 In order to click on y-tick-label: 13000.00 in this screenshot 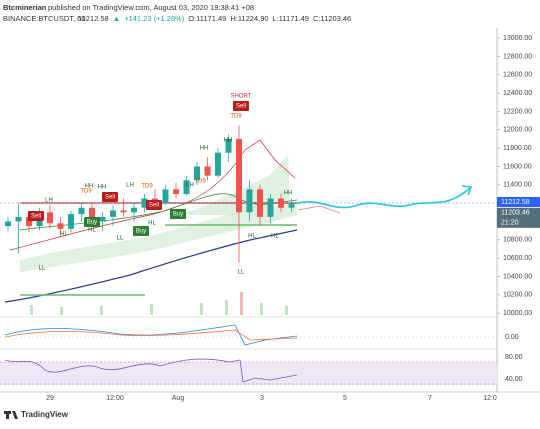, I will do `click(517, 38)`.